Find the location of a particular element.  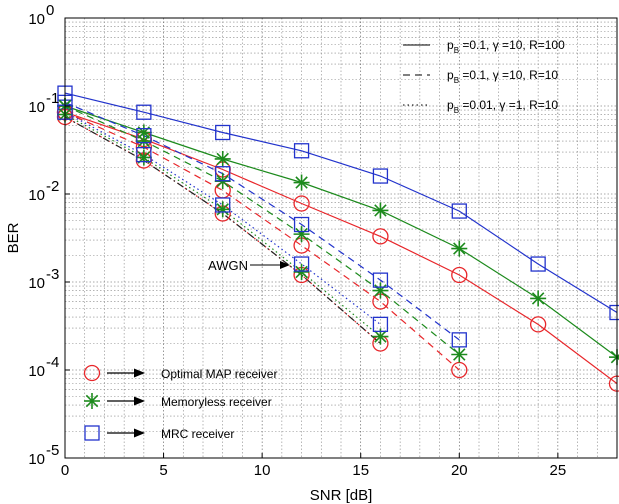

x-tick-label: 0 is located at coordinates (65, 470).